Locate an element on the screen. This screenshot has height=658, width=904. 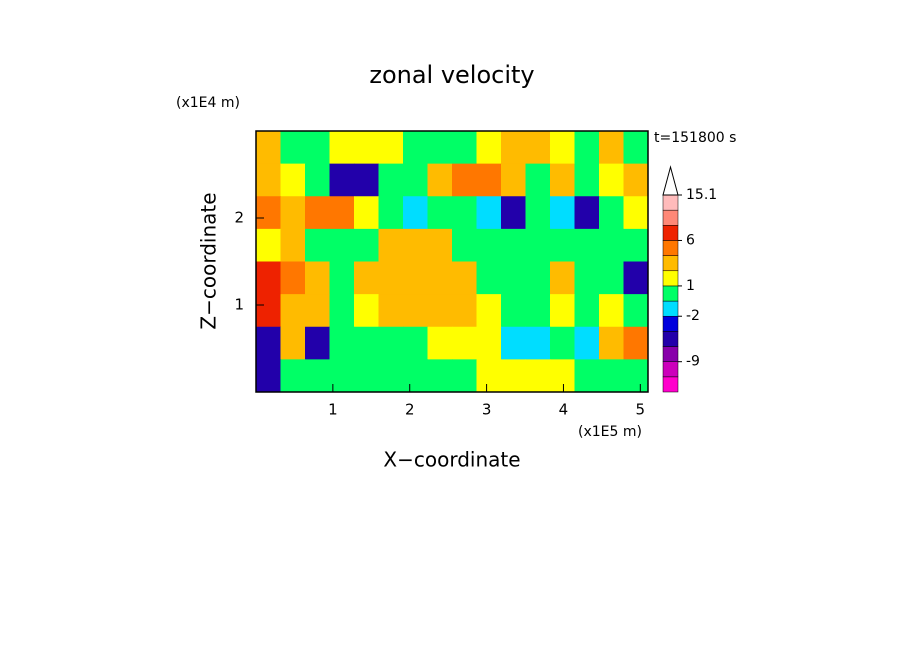
x-tick-label: 2 is located at coordinates (410, 410).